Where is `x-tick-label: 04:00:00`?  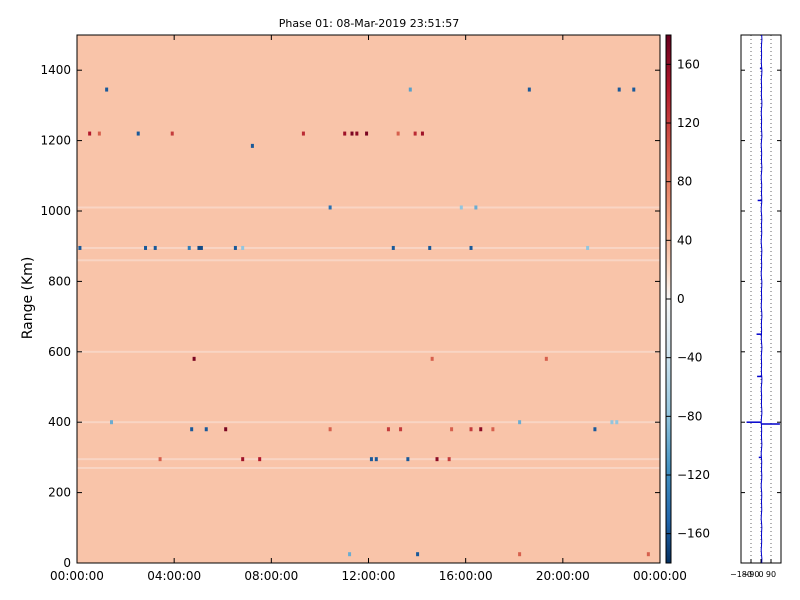
x-tick-label: 04:00:00 is located at coordinates (174, 576).